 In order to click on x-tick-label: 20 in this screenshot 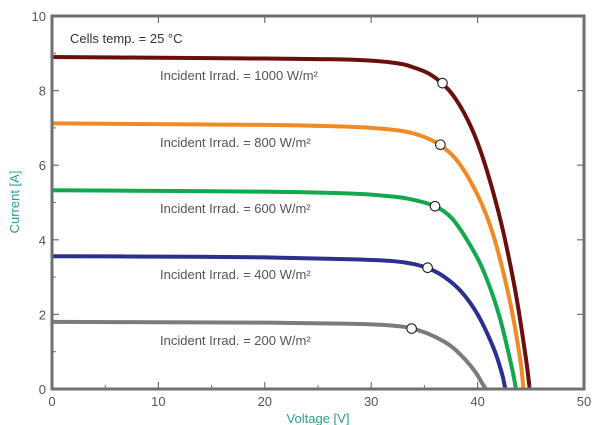, I will do `click(265, 401)`.